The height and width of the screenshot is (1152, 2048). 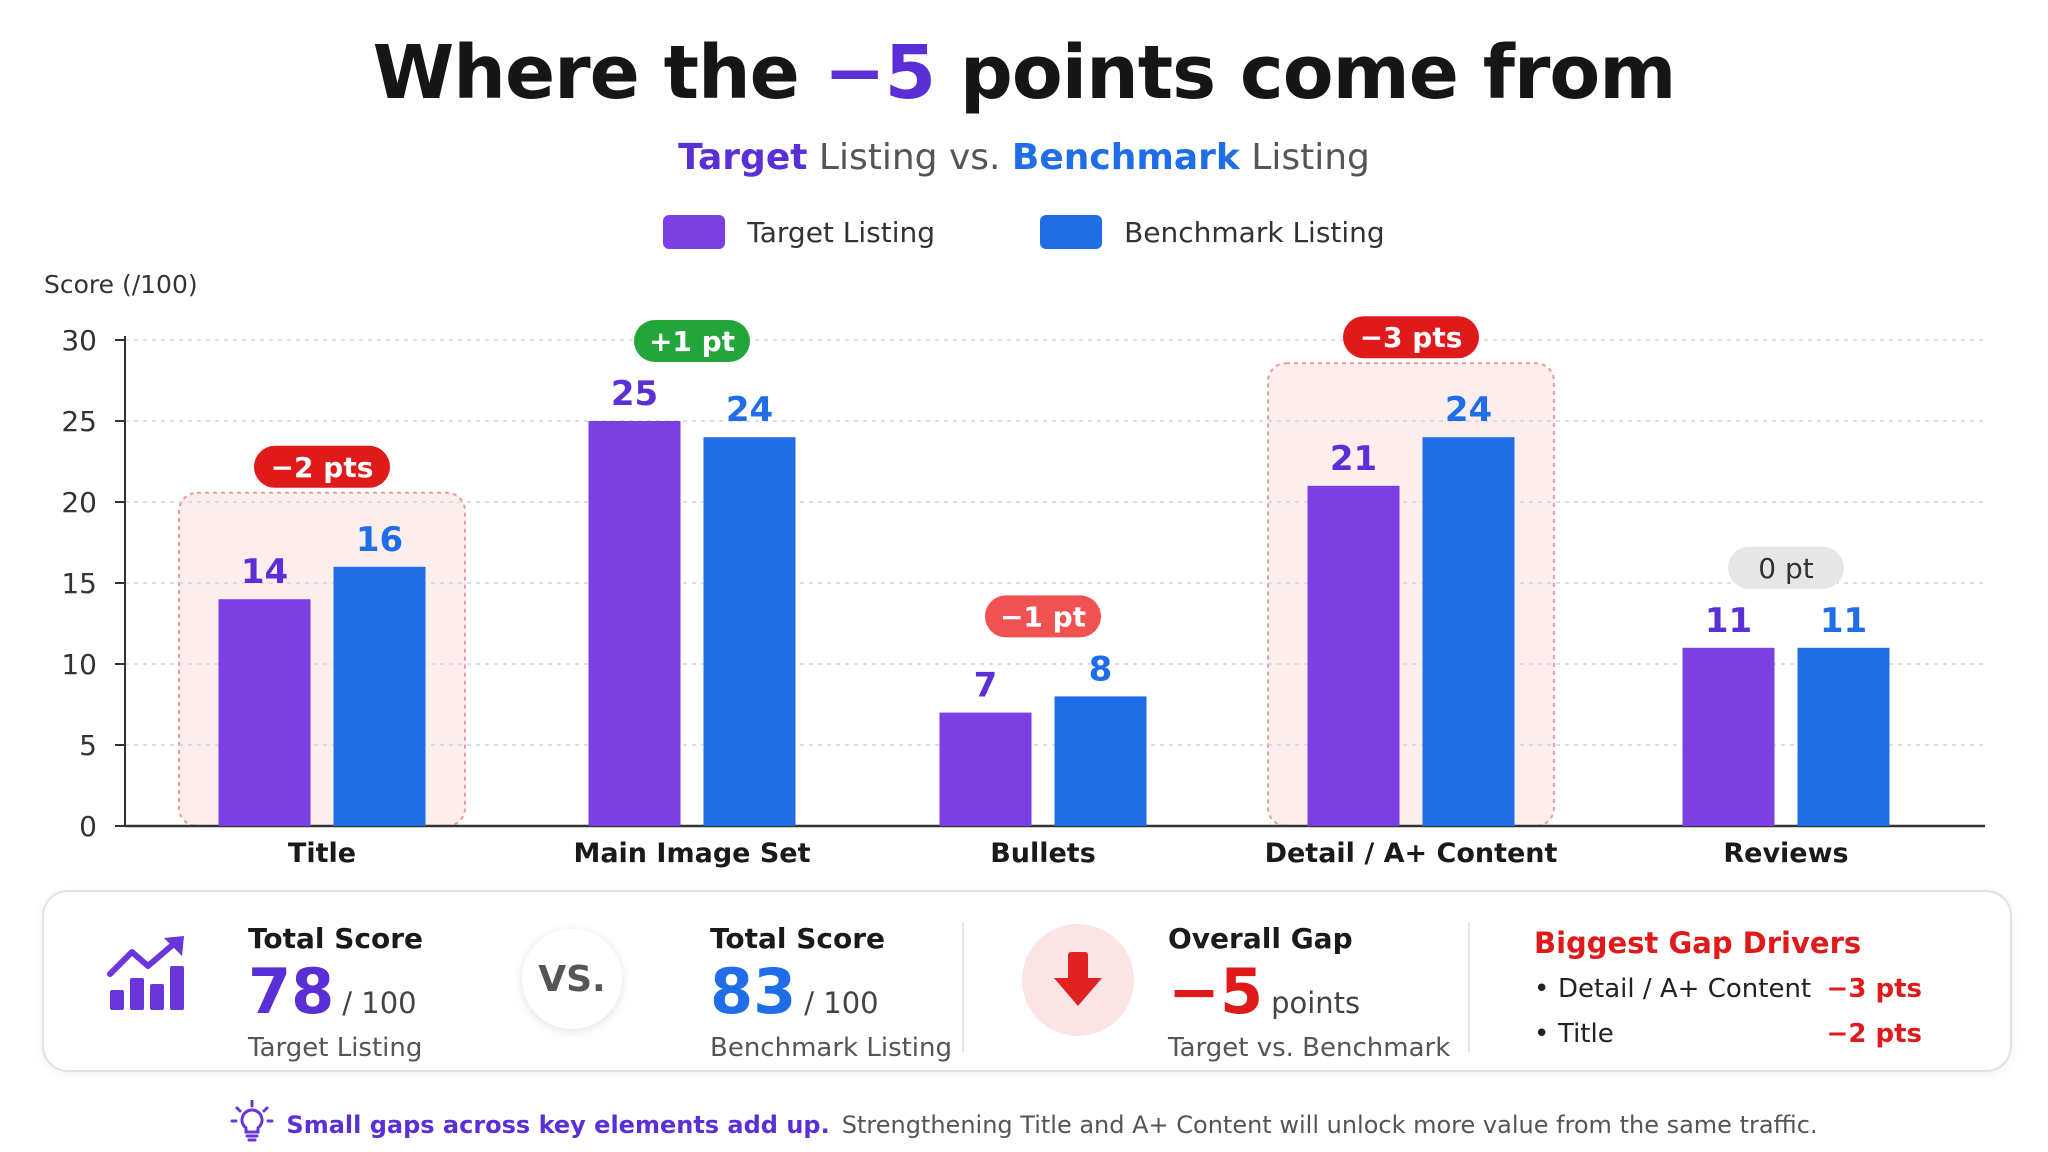 I want to click on y-tick-label: 25, so click(x=79, y=421).